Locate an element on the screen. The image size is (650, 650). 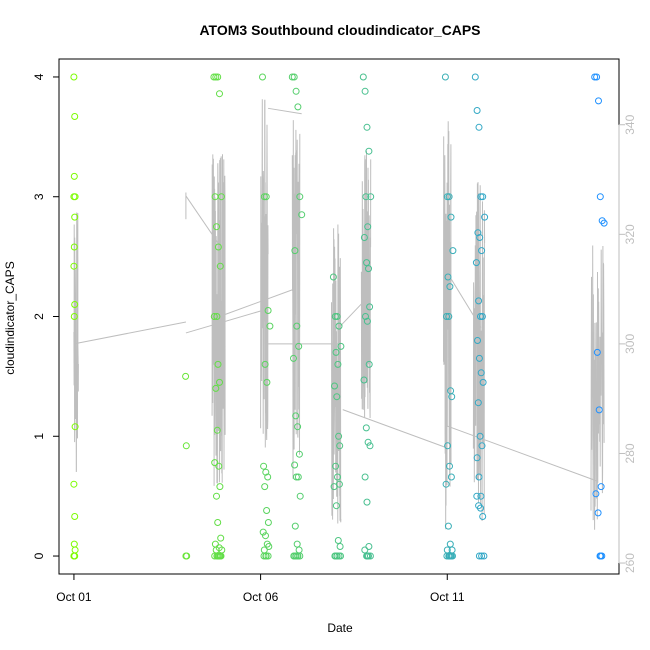
y-tick-label: 3 is located at coordinates (39, 196).